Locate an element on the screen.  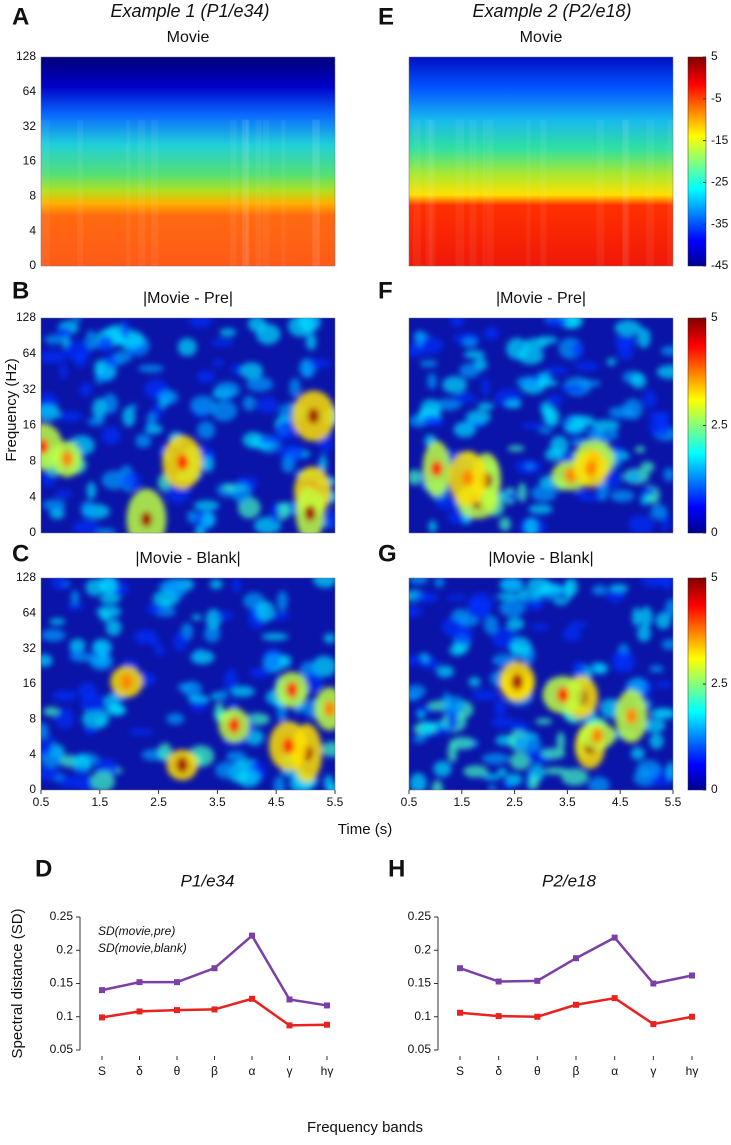
colorbar-tick-label: -35 is located at coordinates (720, 223).